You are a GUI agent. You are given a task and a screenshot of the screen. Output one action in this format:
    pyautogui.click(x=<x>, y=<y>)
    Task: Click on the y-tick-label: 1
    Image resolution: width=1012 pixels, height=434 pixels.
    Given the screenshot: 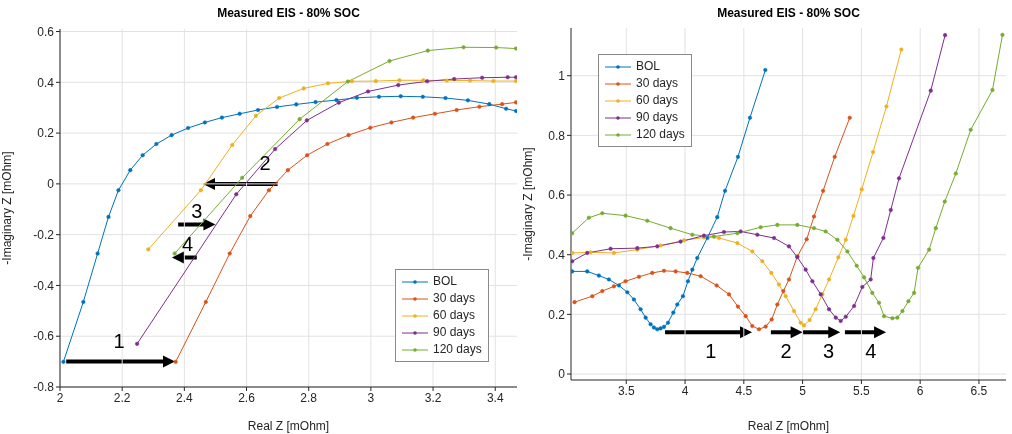 What is the action you would take?
    pyautogui.click(x=562, y=75)
    